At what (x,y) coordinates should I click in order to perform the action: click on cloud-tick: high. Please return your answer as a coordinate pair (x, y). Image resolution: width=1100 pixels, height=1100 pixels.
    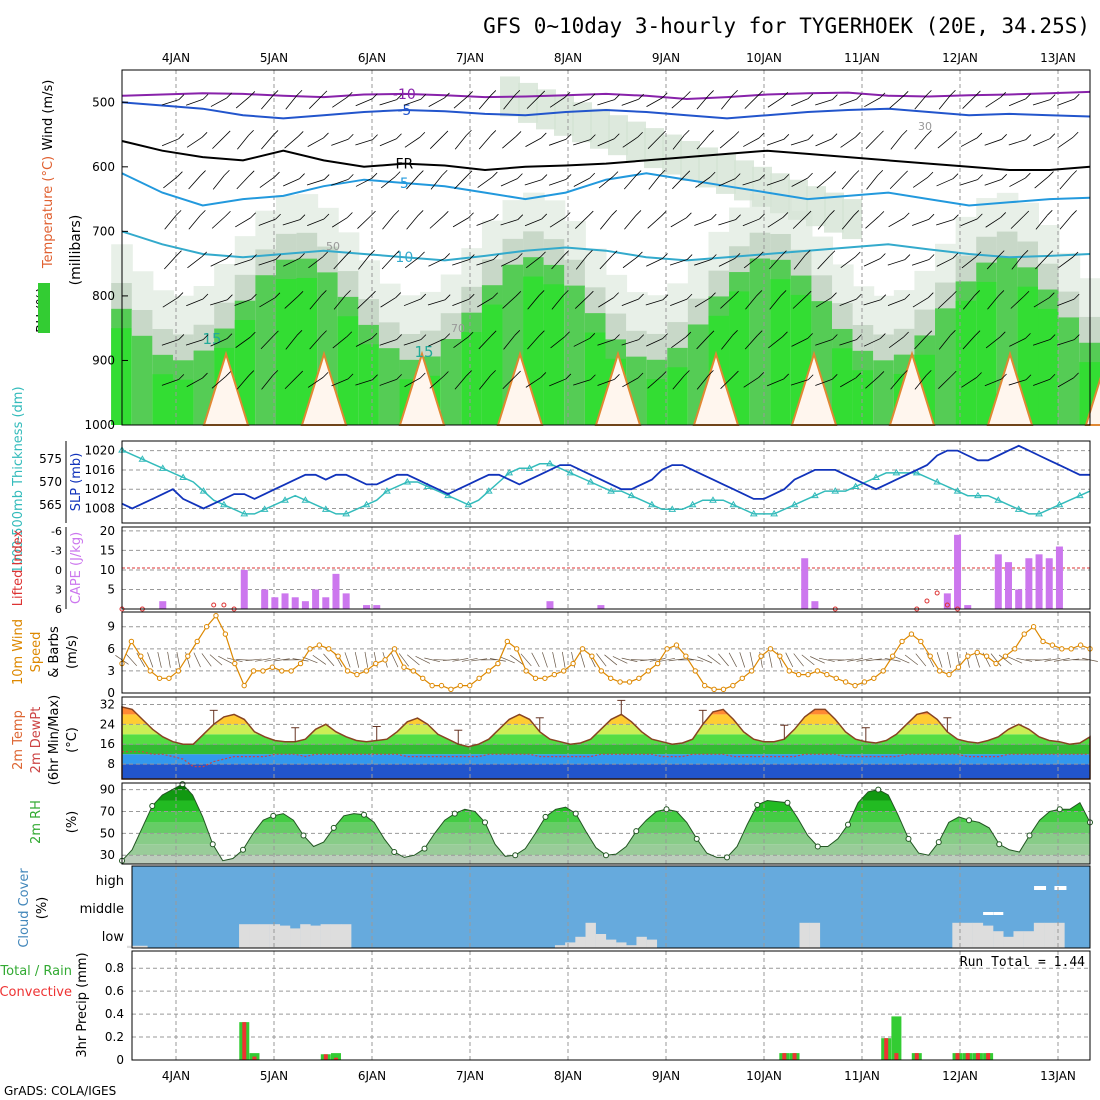
    Looking at the image, I should click on (110, 881).